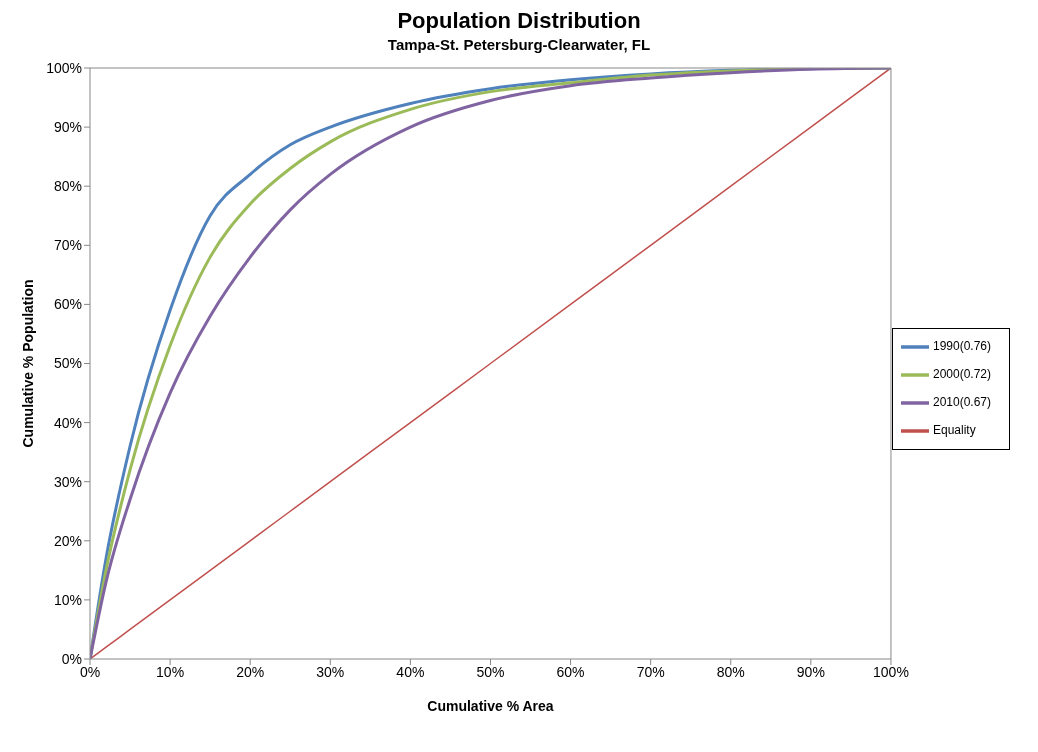 The height and width of the screenshot is (752, 1038). Describe the element at coordinates (961, 346) in the screenshot. I see `legend-label: 1990(0.76)` at that location.